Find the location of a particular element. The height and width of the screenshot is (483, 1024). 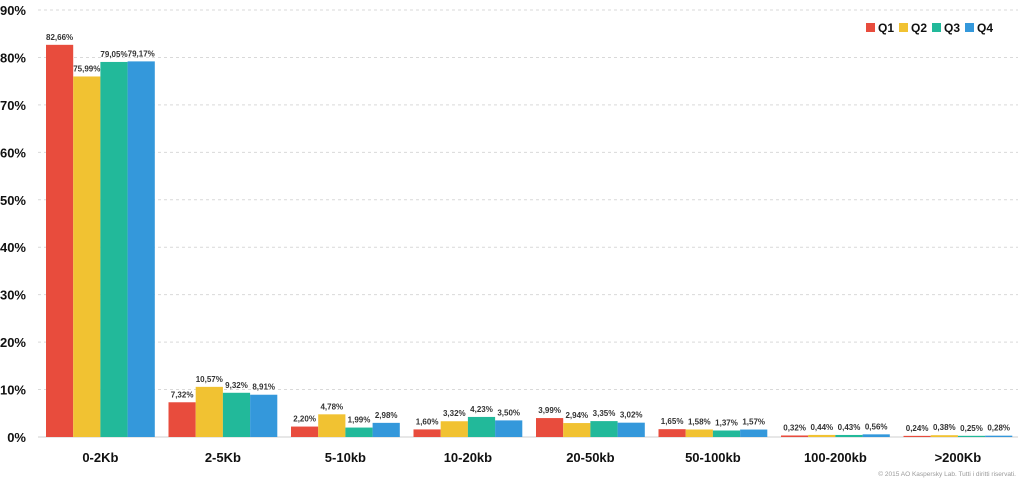

data-label: 3,35% is located at coordinates (604, 413).